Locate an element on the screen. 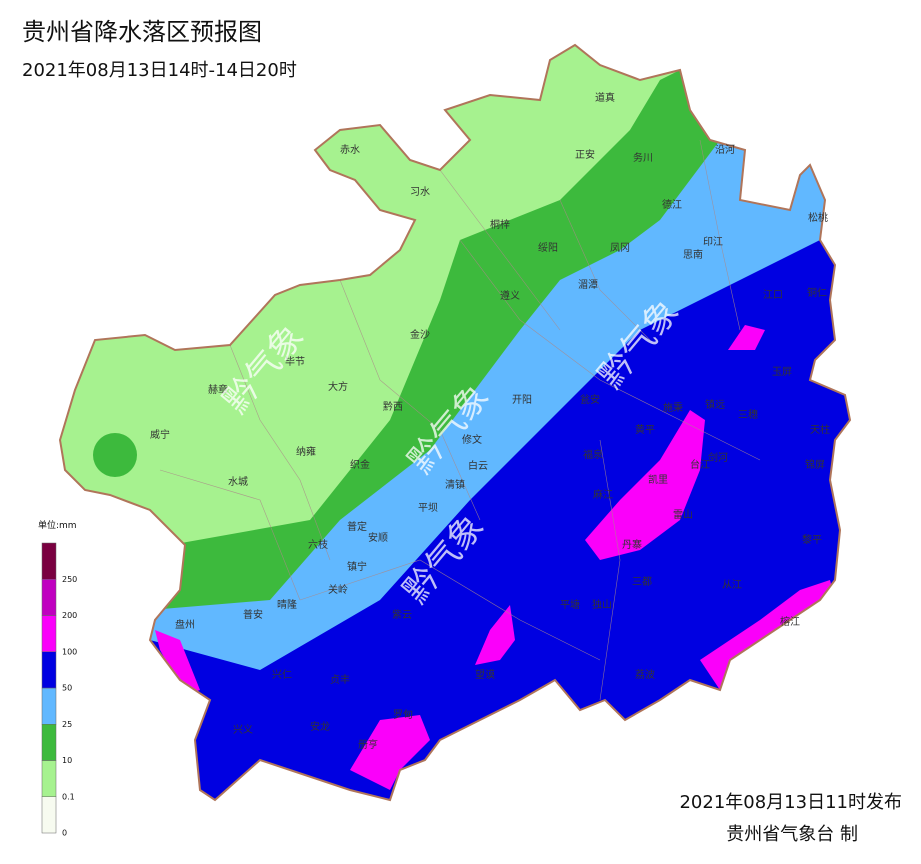 The width and height of the screenshot is (921, 864). county-label: 福泉 is located at coordinates (593, 454).